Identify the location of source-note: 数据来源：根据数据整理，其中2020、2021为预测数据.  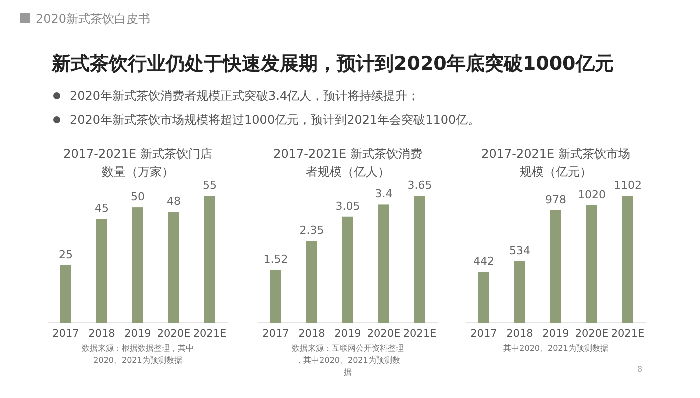
(138, 354).